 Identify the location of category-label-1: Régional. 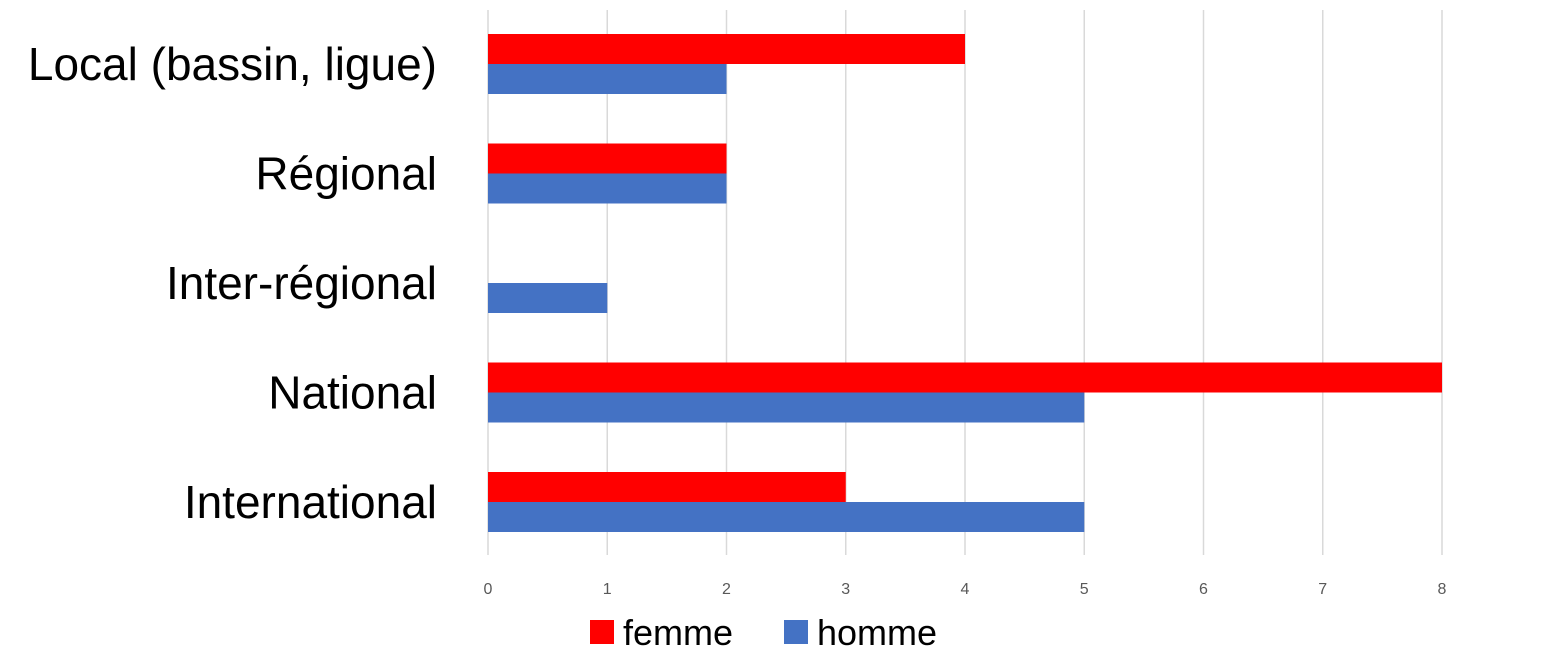
(346, 174).